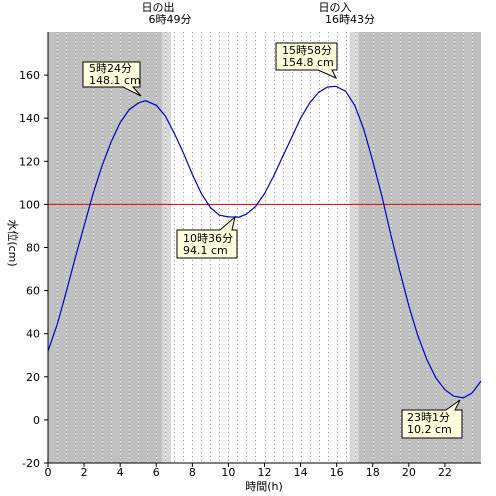 This screenshot has height=496, width=496. What do you see at coordinates (301, 472) in the screenshot?
I see `x-tick-label: 14` at bounding box center [301, 472].